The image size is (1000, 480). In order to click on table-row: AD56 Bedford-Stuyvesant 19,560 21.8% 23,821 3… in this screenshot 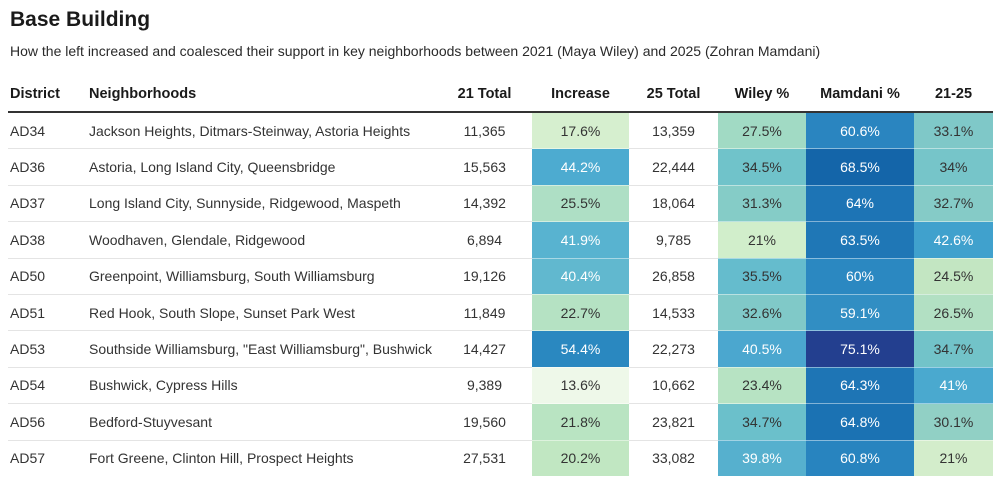, I will do `click(500, 422)`.